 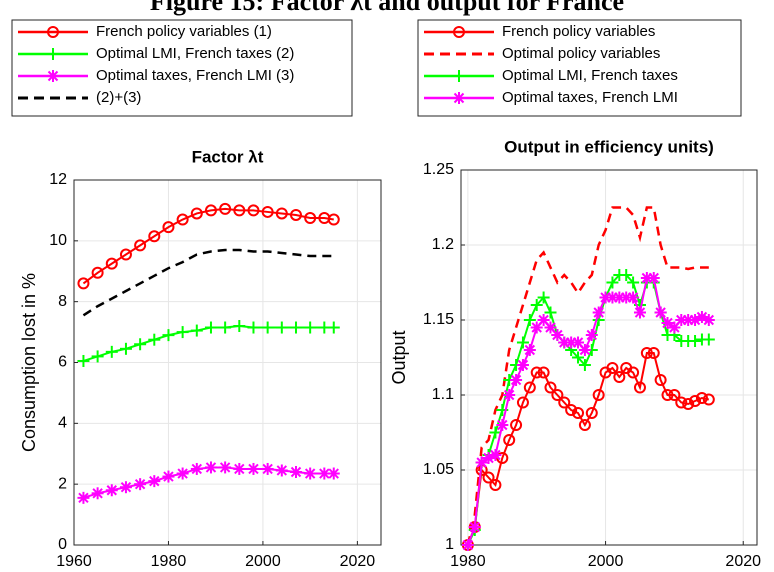 I want to click on legend-label: (2)+(3), so click(x=118, y=97).